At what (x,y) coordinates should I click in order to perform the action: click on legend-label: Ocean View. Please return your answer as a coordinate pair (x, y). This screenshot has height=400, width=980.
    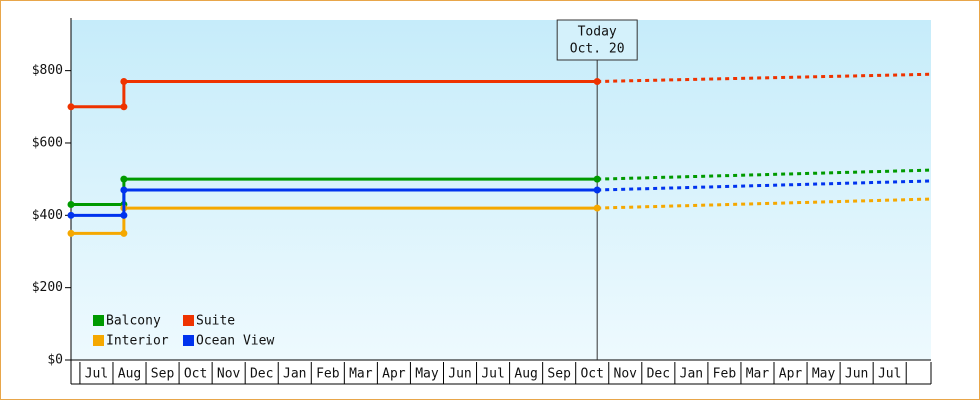
    Looking at the image, I should click on (235, 341).